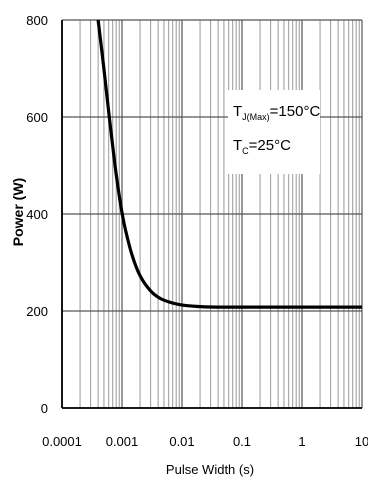 Image resolution: width=368 pixels, height=481 pixels. What do you see at coordinates (122, 441) in the screenshot?
I see `x-tick-label: 0.001` at bounding box center [122, 441].